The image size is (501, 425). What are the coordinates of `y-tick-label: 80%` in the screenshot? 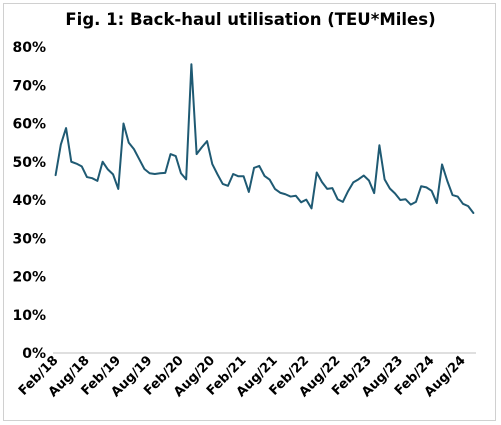 It's located at (29, 48).